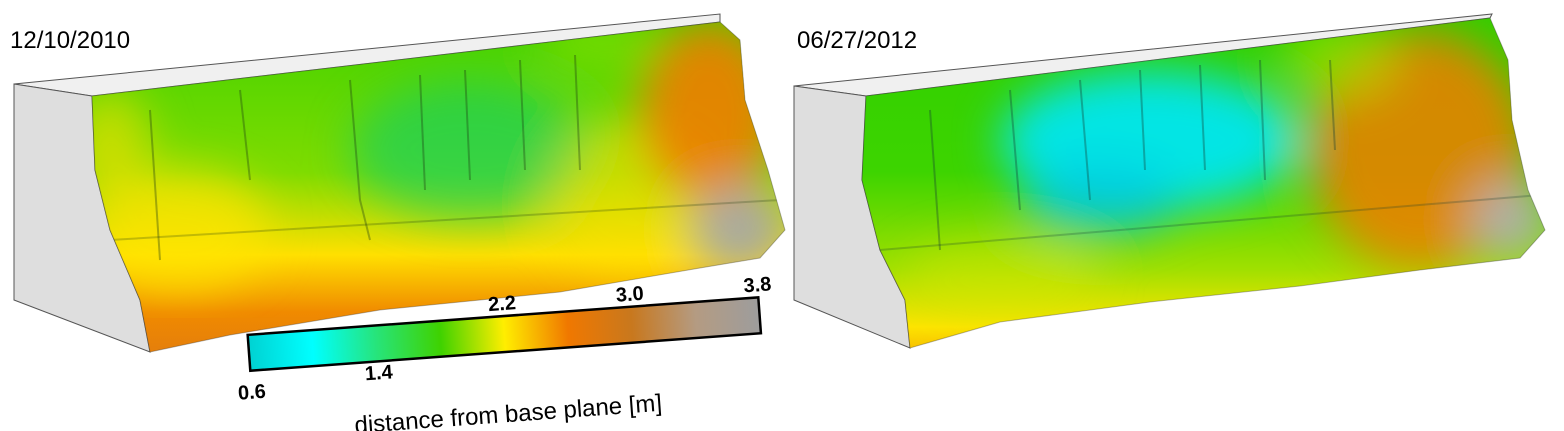 This screenshot has height=431, width=1564. I want to click on panel-date-label: 06/27/2012, so click(857, 40).